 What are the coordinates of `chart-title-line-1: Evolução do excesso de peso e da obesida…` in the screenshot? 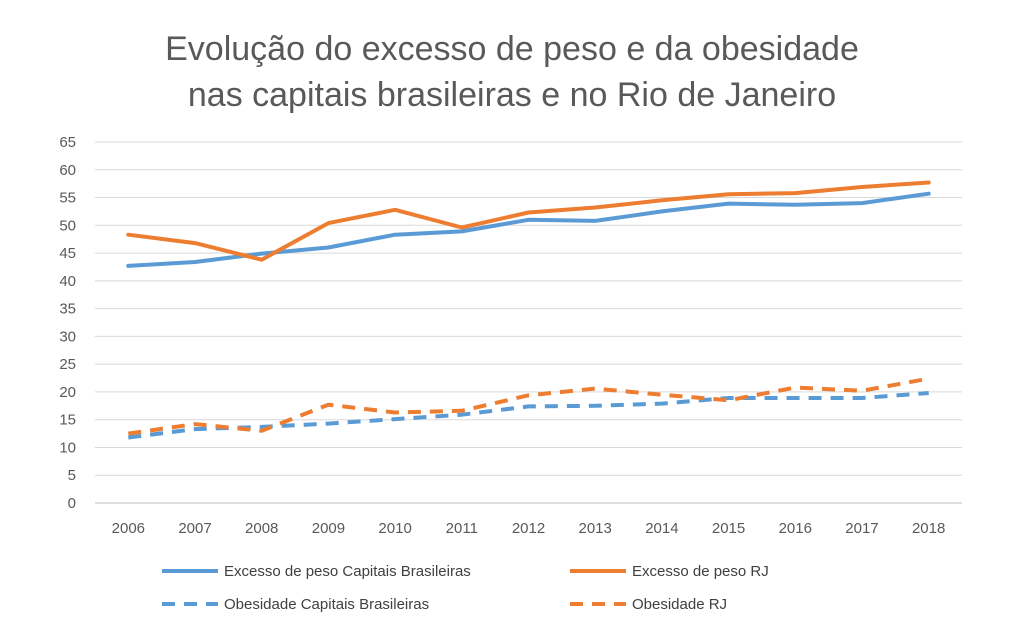 It's located at (512, 49).